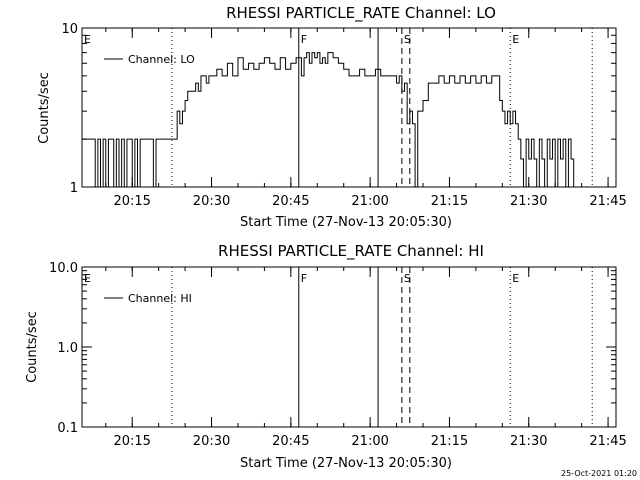 Image resolution: width=640 pixels, height=480 pixels. What do you see at coordinates (63, 268) in the screenshot?
I see `y-tick-label: 10.0` at bounding box center [63, 268].